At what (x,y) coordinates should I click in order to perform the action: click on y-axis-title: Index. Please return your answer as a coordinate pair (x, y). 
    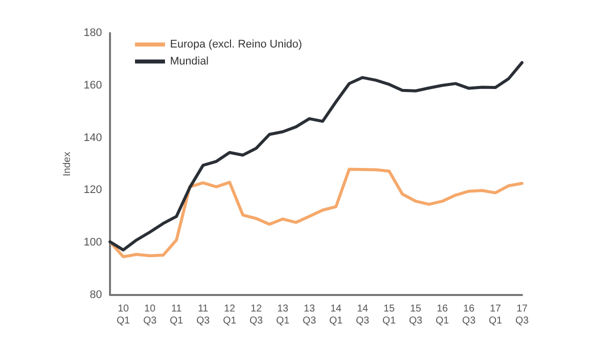
    Looking at the image, I should click on (68, 164).